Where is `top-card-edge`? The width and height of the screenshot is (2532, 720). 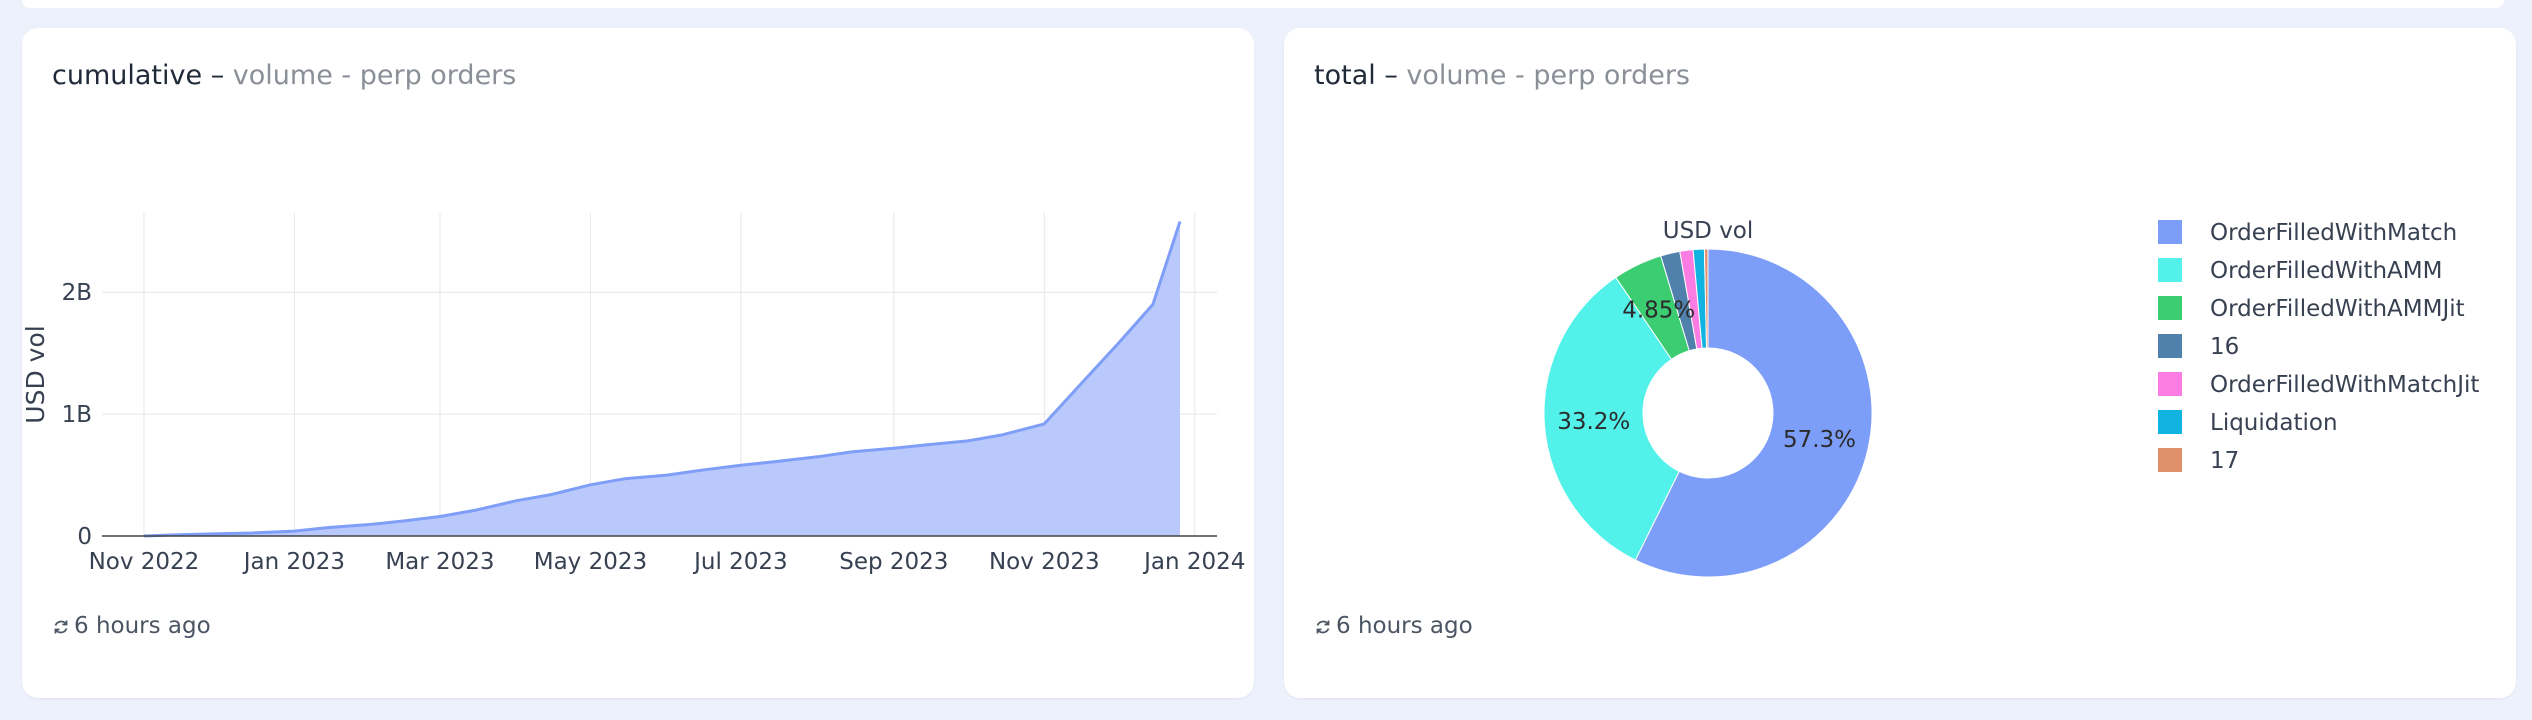 top-card-edge is located at coordinates (1263, 4).